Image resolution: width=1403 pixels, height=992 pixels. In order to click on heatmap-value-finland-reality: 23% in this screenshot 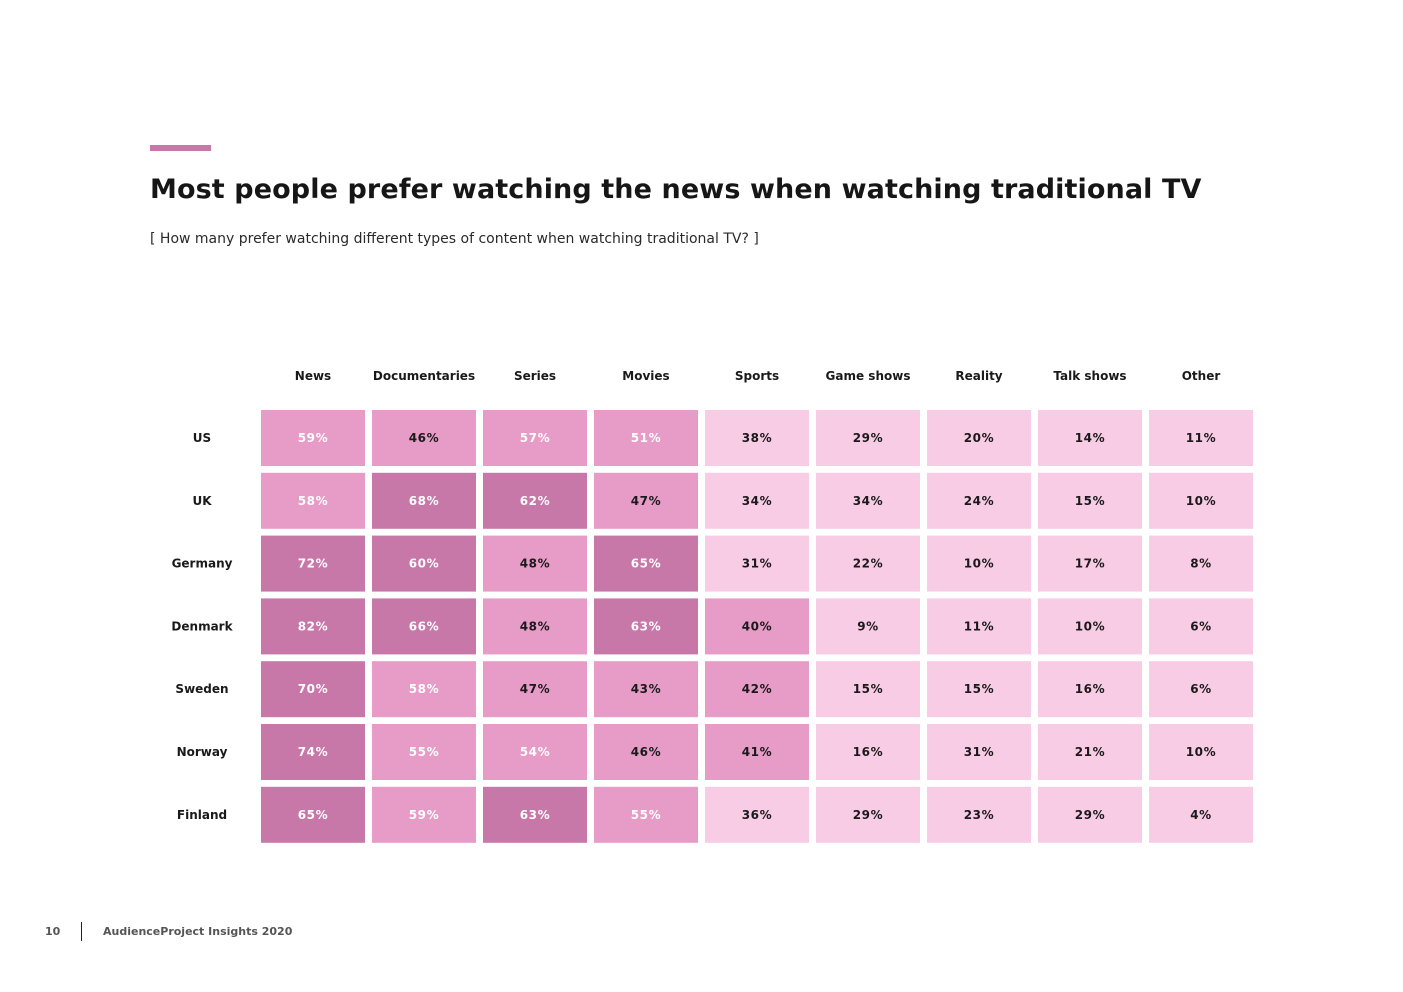, I will do `click(979, 815)`.